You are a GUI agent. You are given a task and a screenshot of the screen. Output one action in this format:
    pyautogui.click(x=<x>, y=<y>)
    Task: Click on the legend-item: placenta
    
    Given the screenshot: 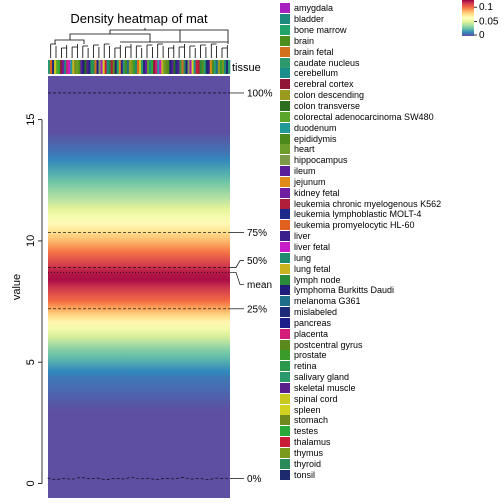 What is the action you would take?
    pyautogui.click(x=360, y=333)
    